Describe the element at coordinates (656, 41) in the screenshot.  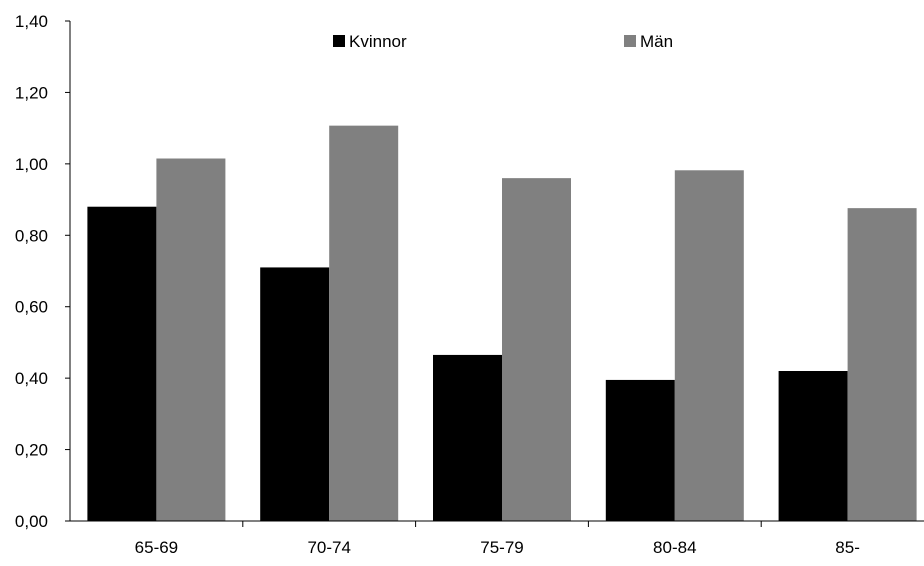
I see `legend-label-man: Män` at that location.